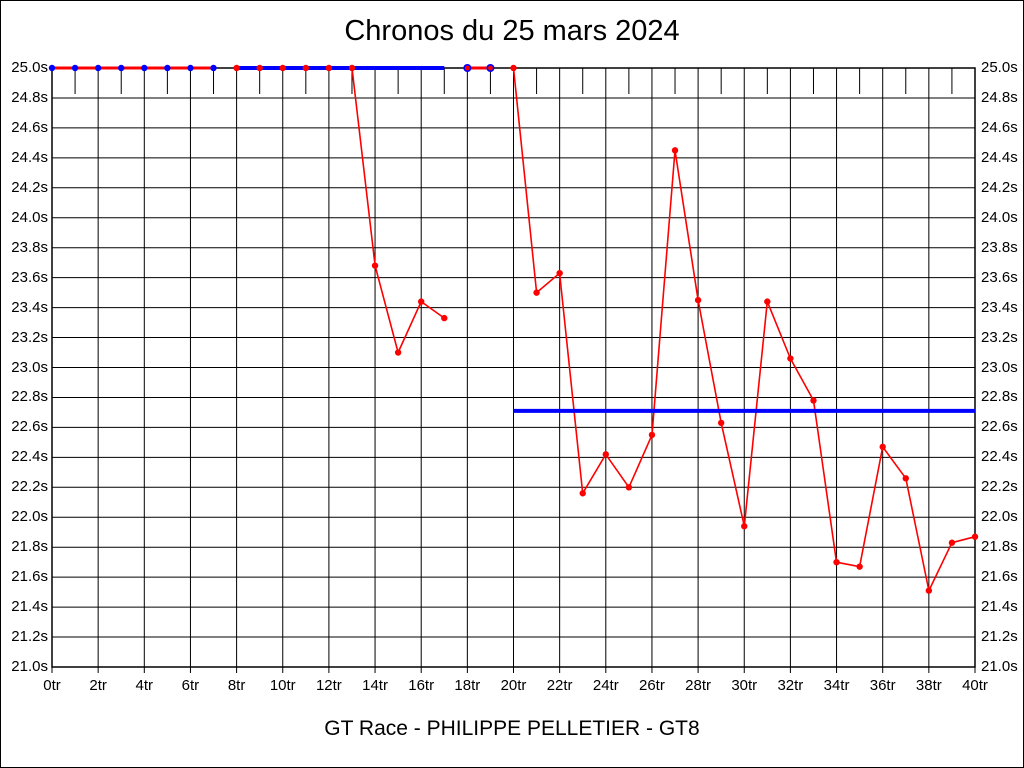  I want to click on x-axis-label: 0tr, so click(52, 685).